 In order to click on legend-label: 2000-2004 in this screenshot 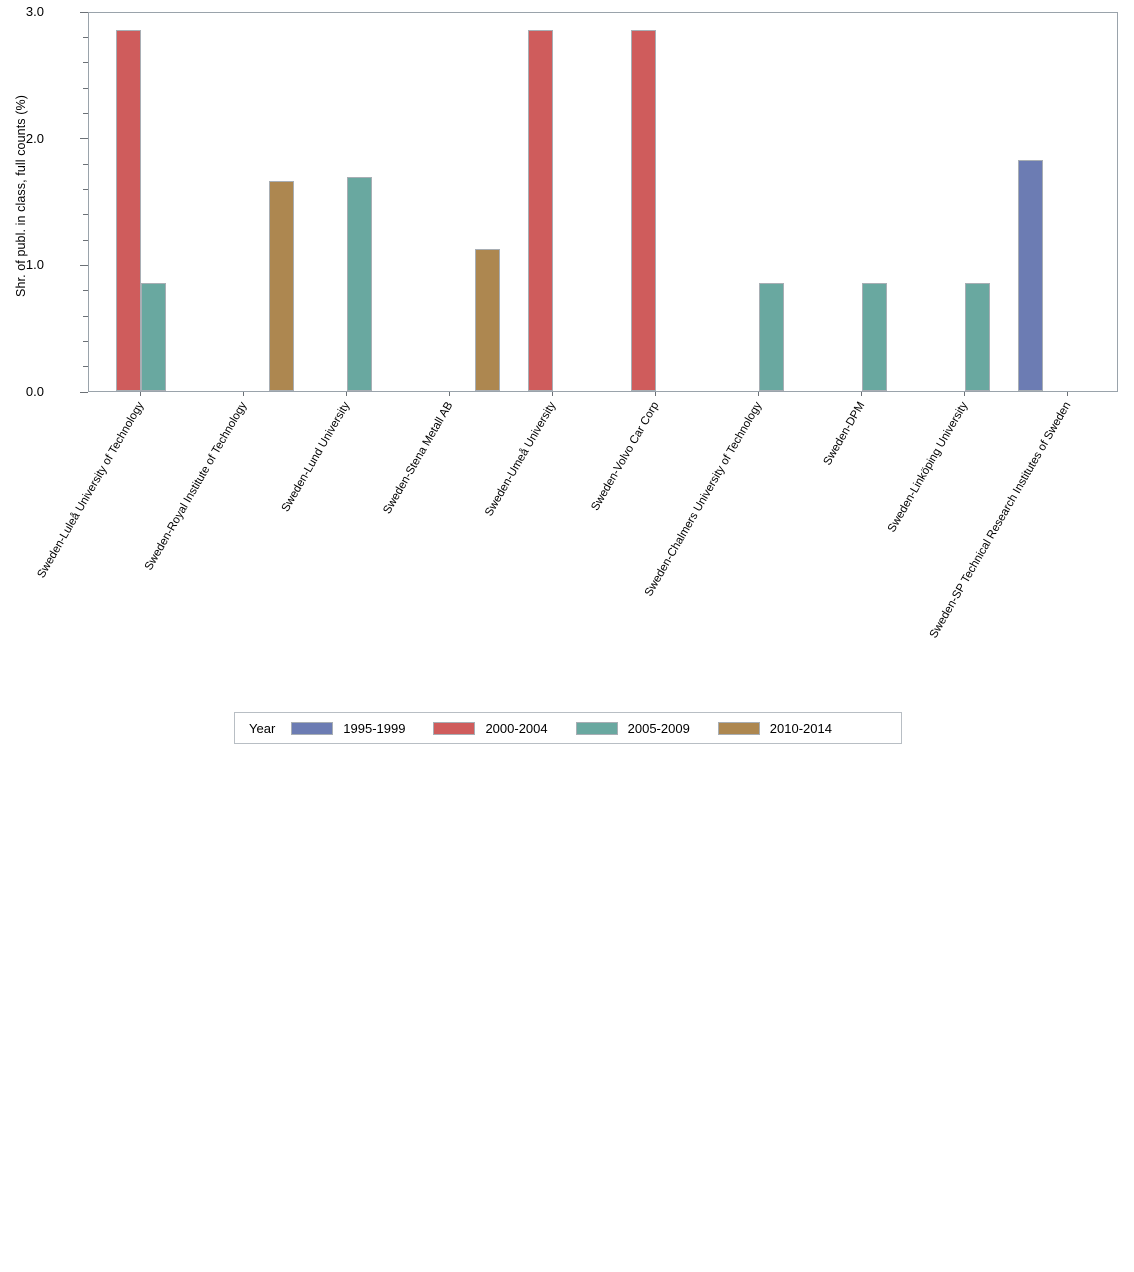, I will do `click(516, 728)`.